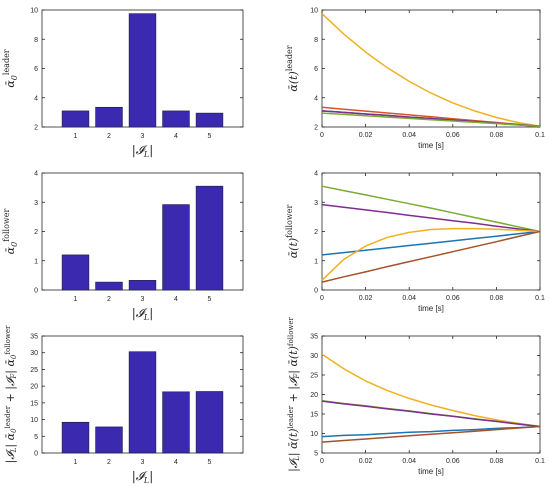  What do you see at coordinates (409, 461) in the screenshot?
I see `x-tick-label: 0.04` at bounding box center [409, 461].